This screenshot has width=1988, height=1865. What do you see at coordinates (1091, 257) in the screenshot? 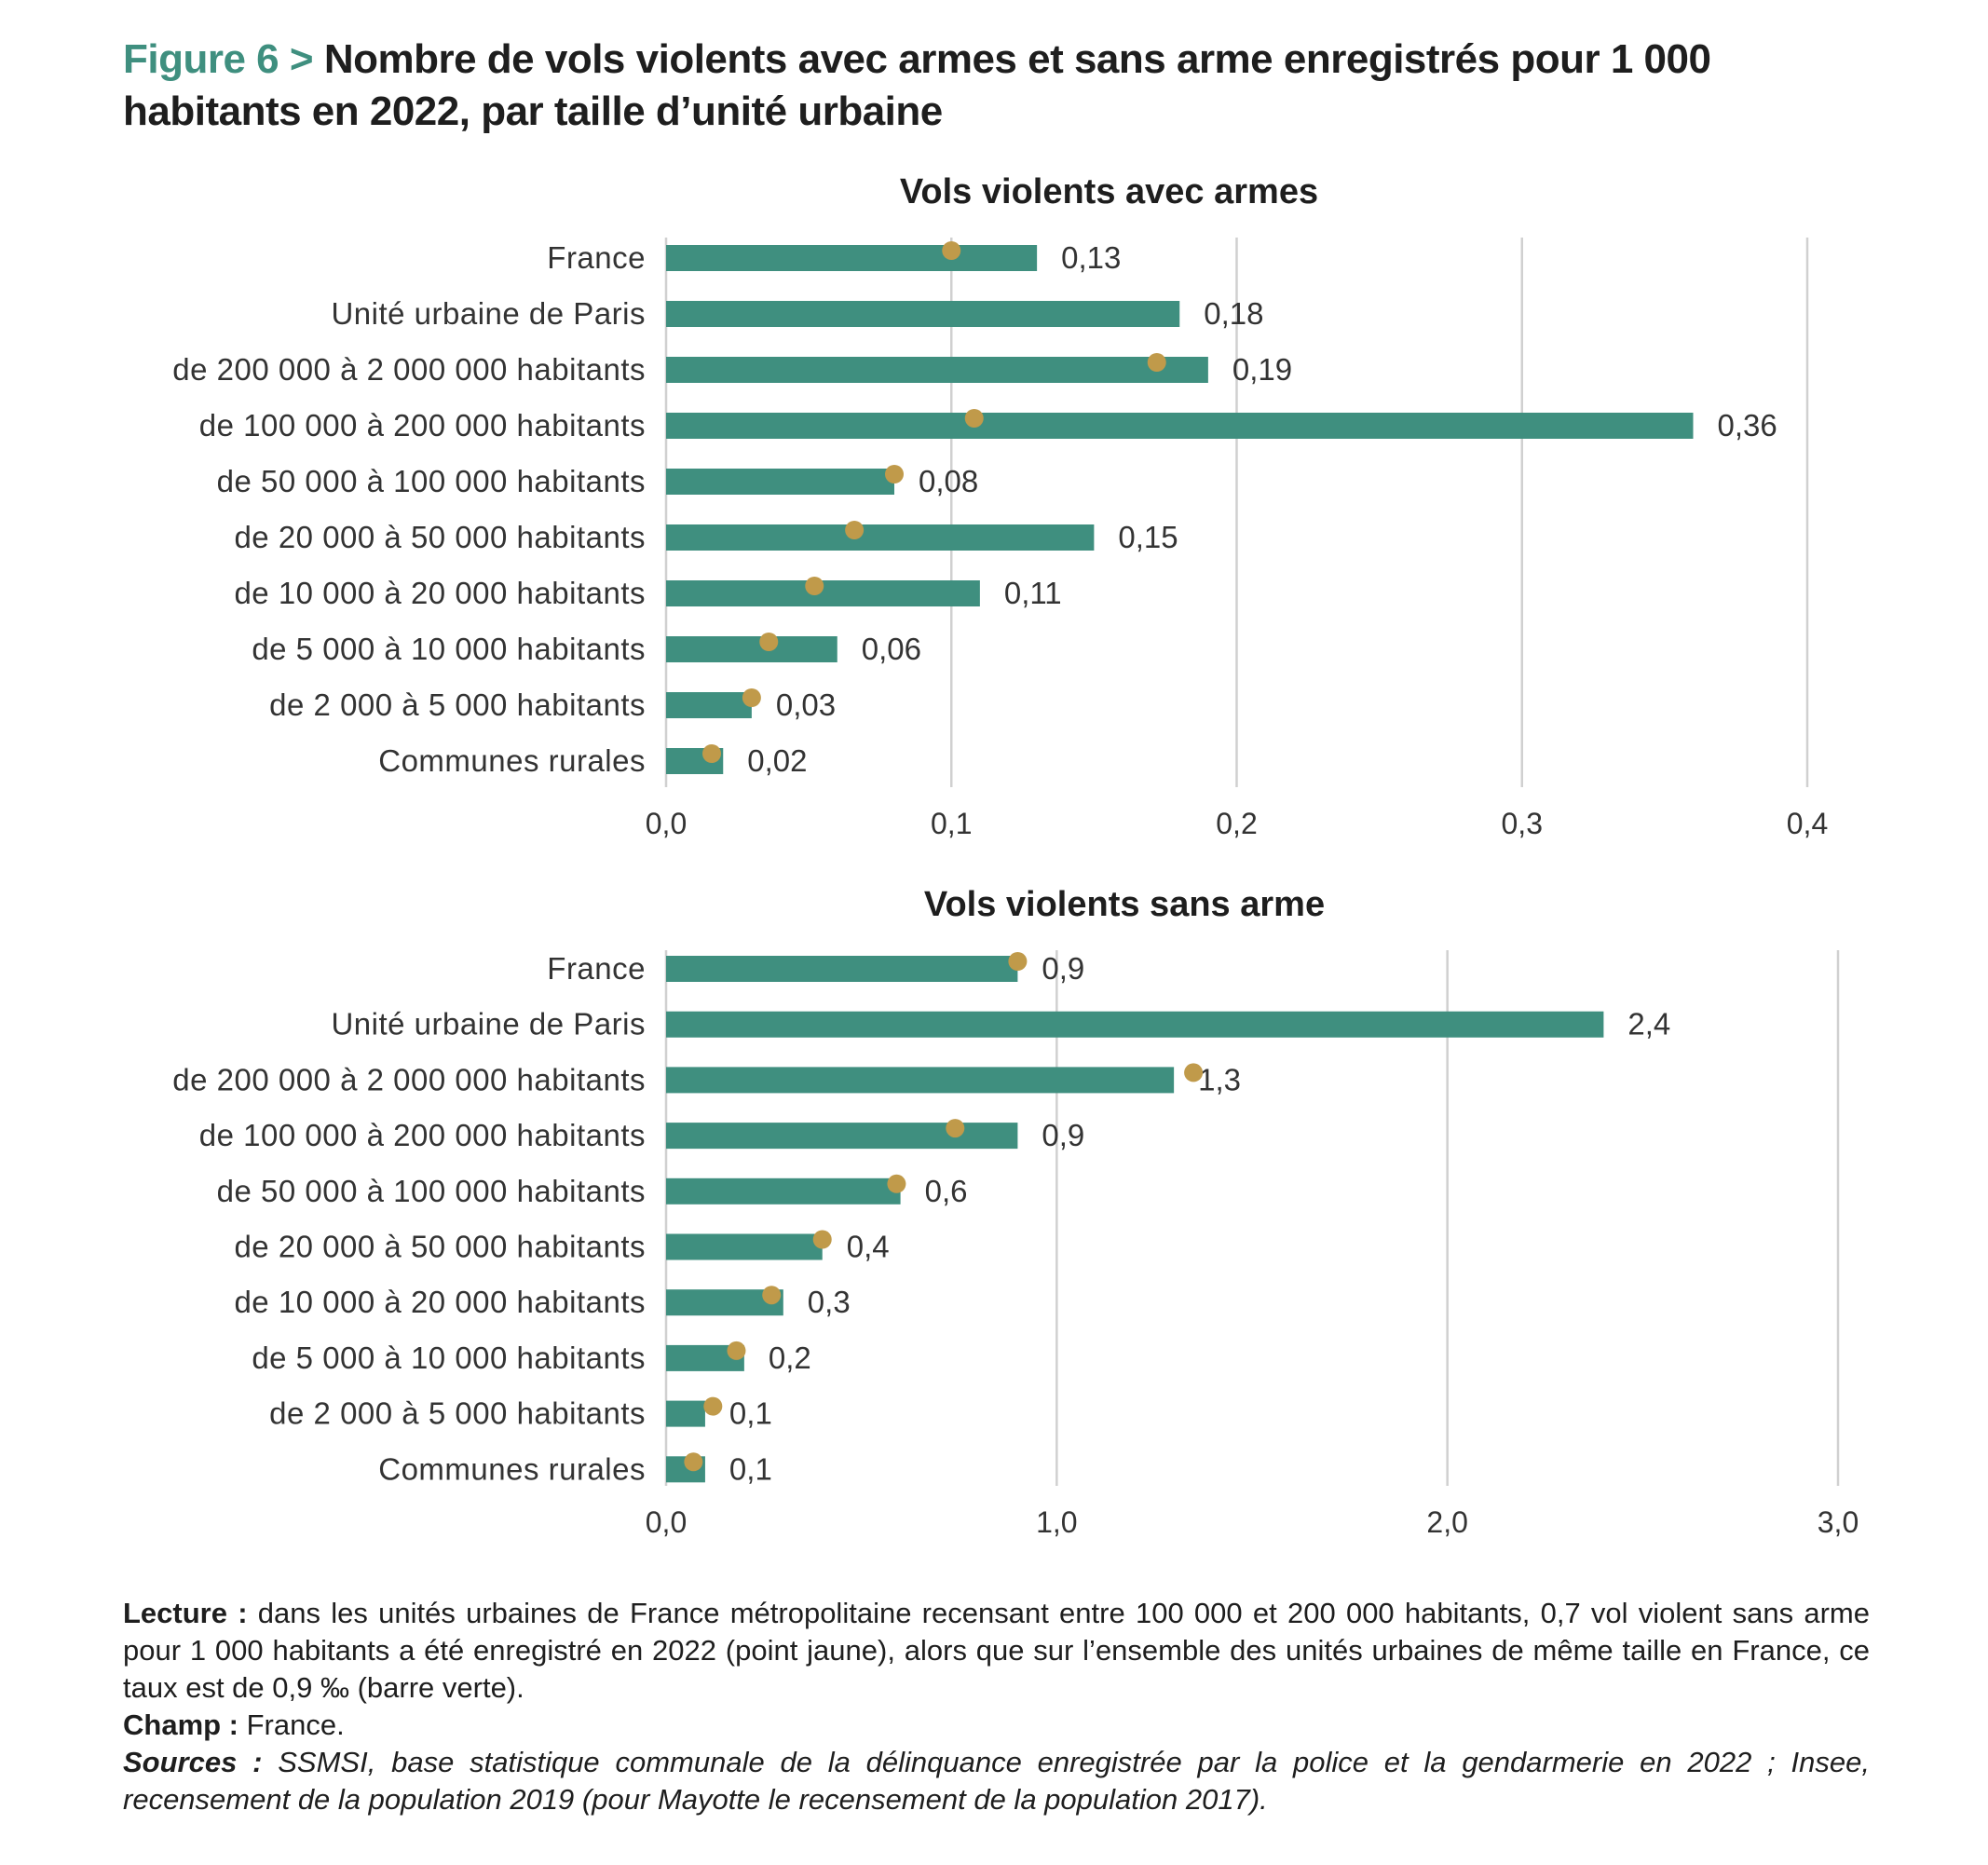
I see `value-label: 0,13` at bounding box center [1091, 257].